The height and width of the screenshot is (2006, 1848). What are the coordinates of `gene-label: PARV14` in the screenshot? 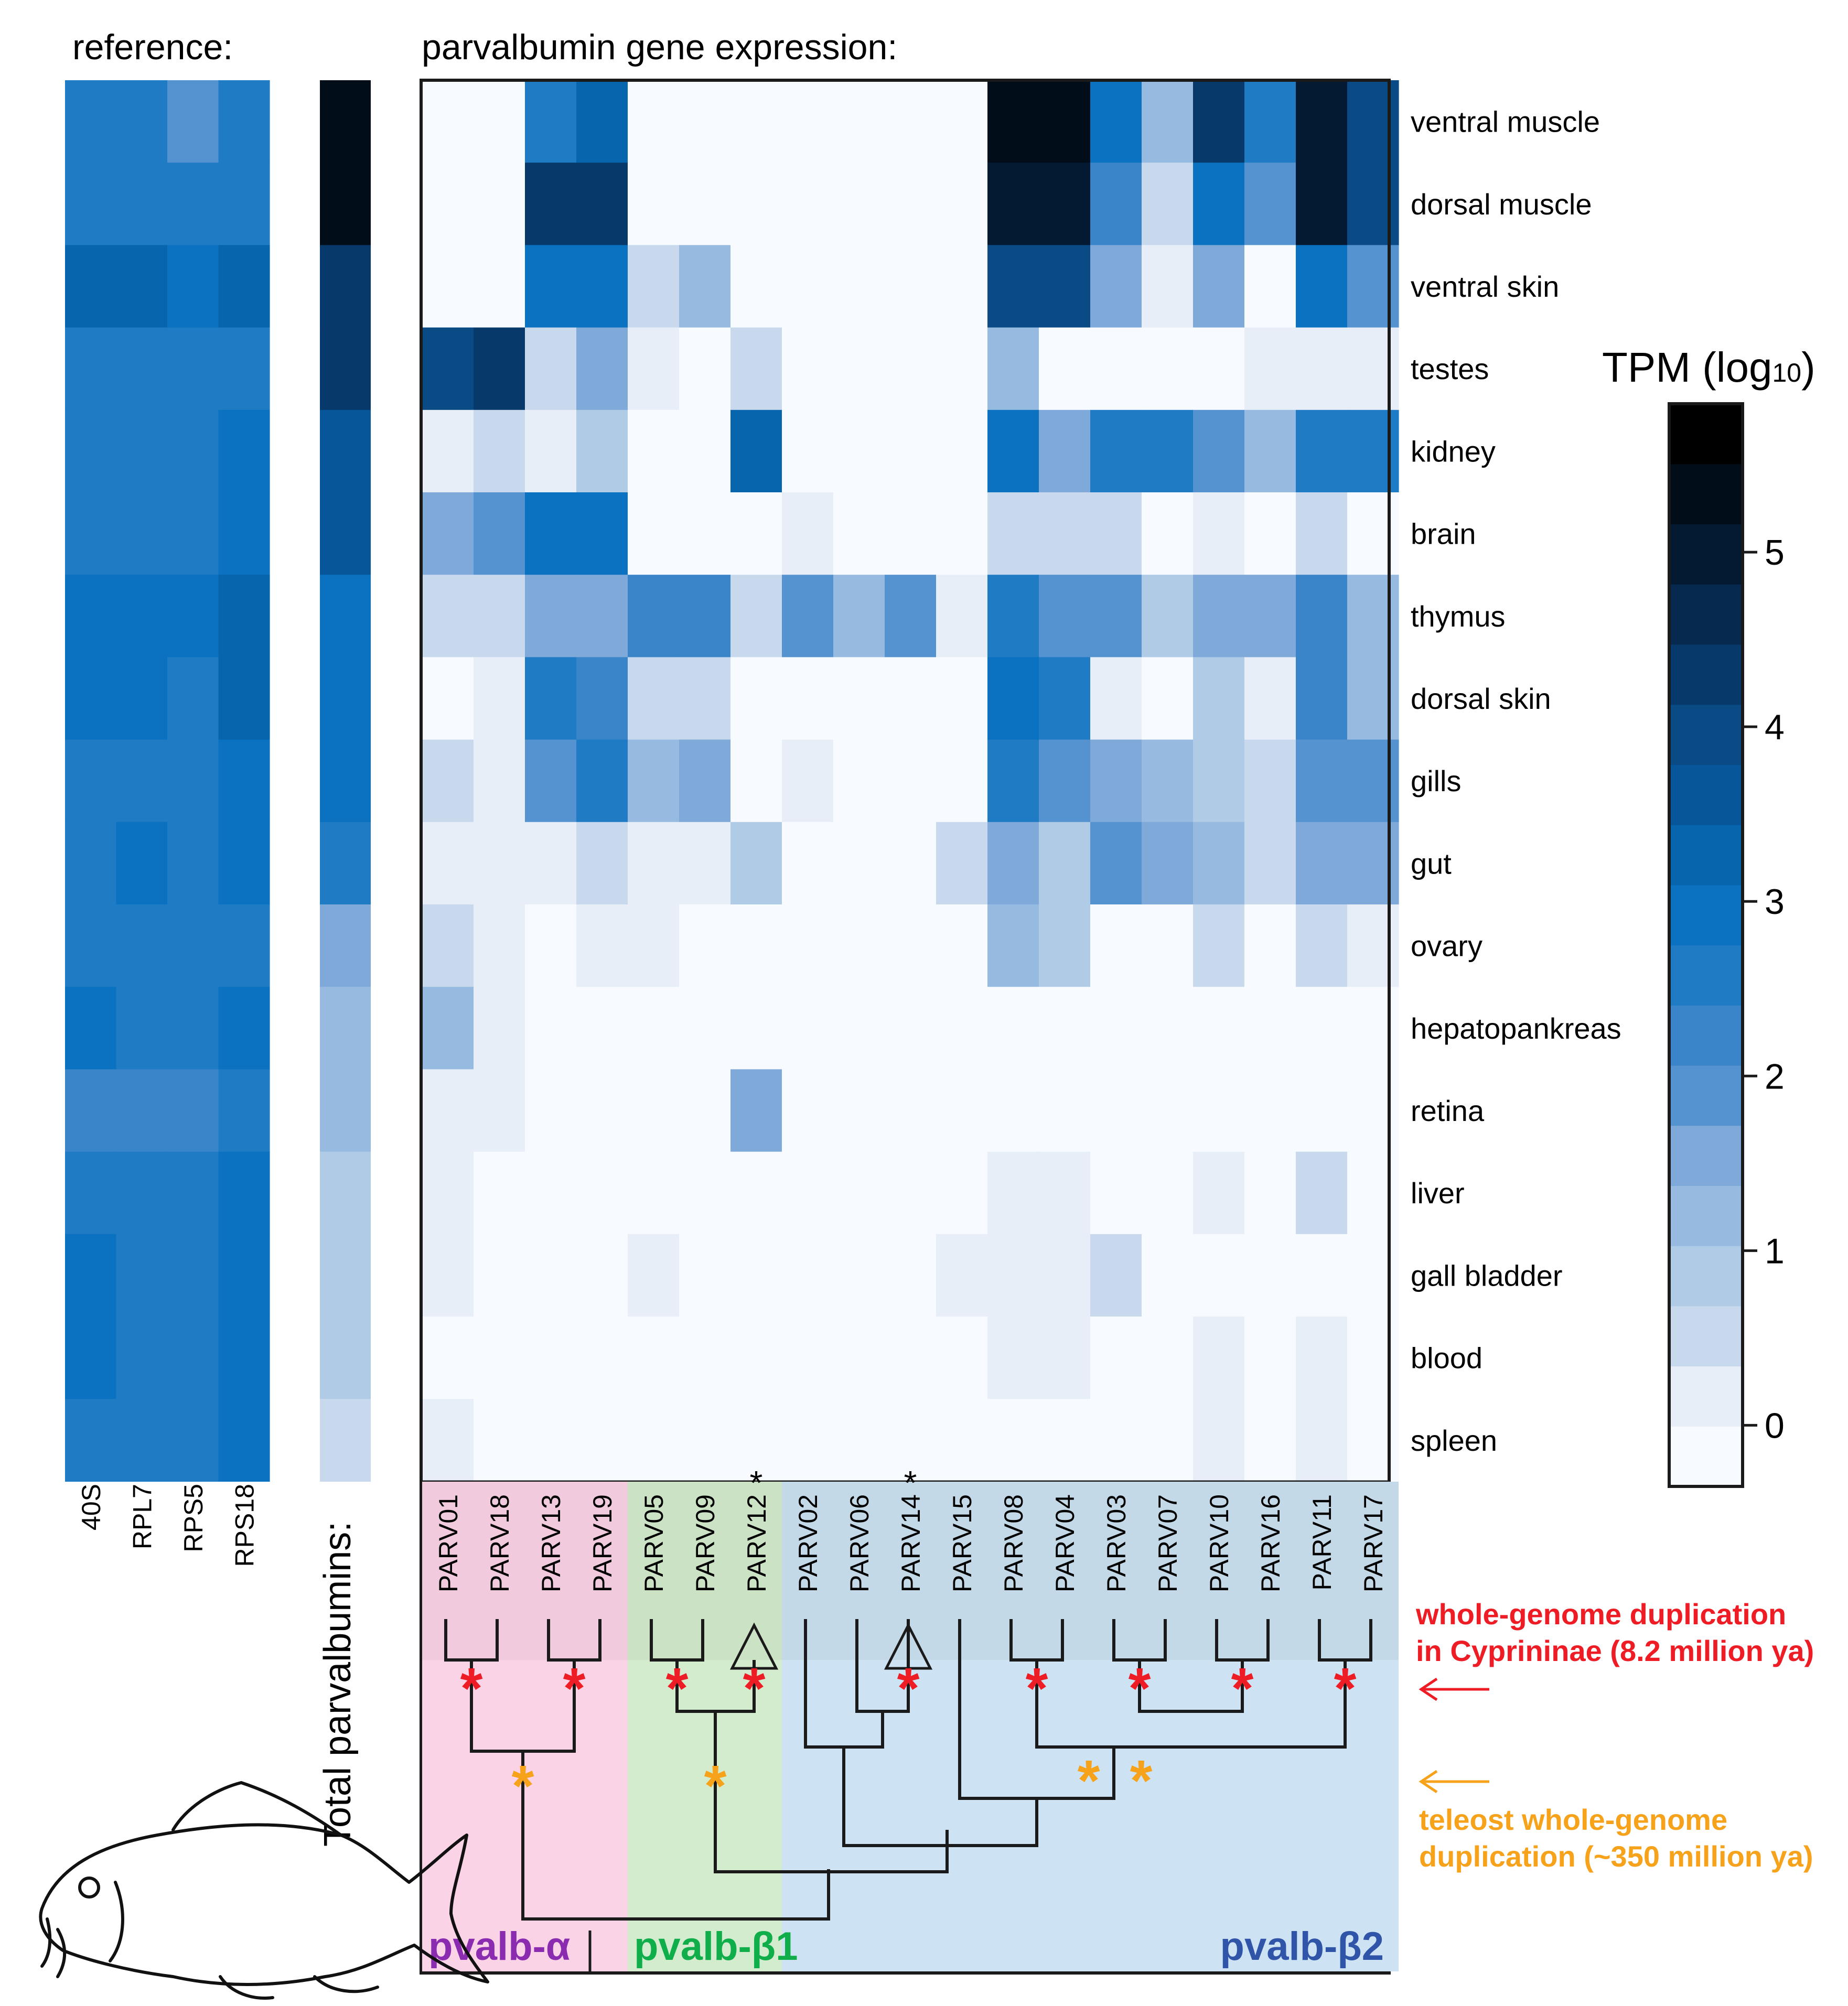 It's located at (911, 1543).